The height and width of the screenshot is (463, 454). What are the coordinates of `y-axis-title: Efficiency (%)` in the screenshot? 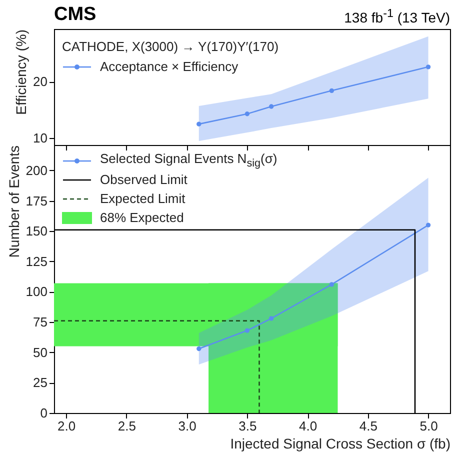 It's located at (21, 72).